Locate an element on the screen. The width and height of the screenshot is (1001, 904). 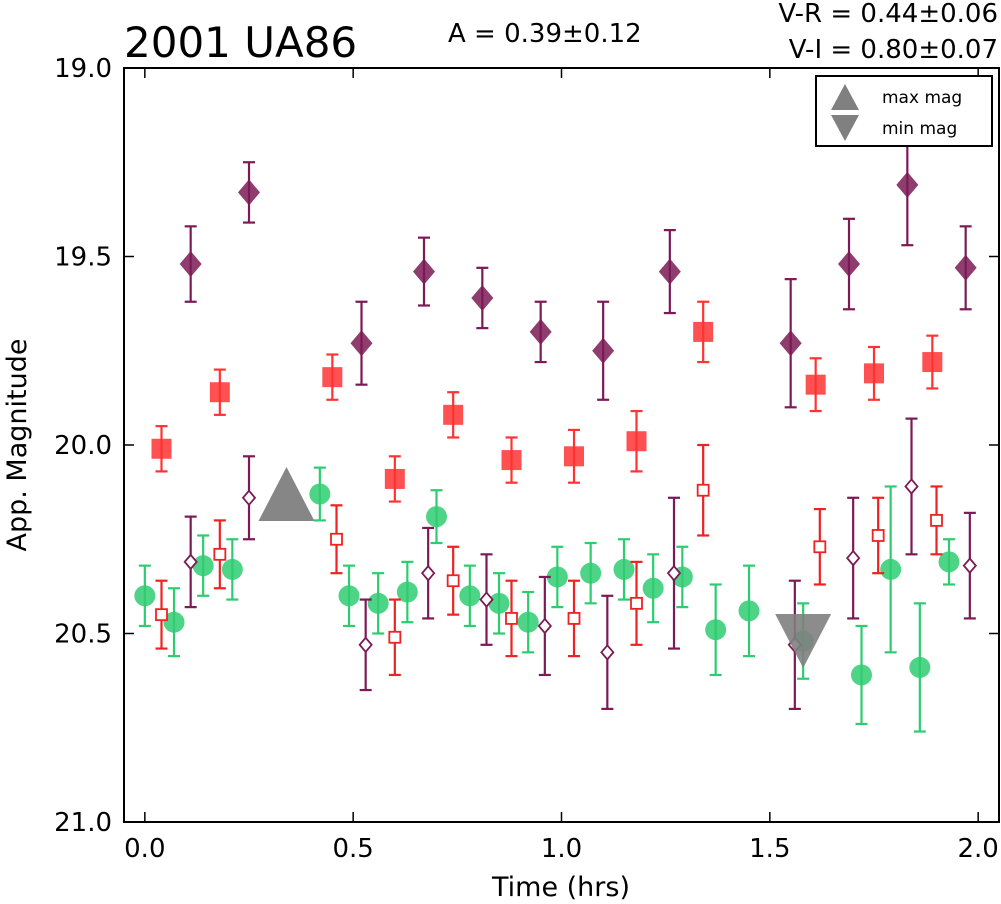
y-tick-label: 21.0 is located at coordinates (83, 823).